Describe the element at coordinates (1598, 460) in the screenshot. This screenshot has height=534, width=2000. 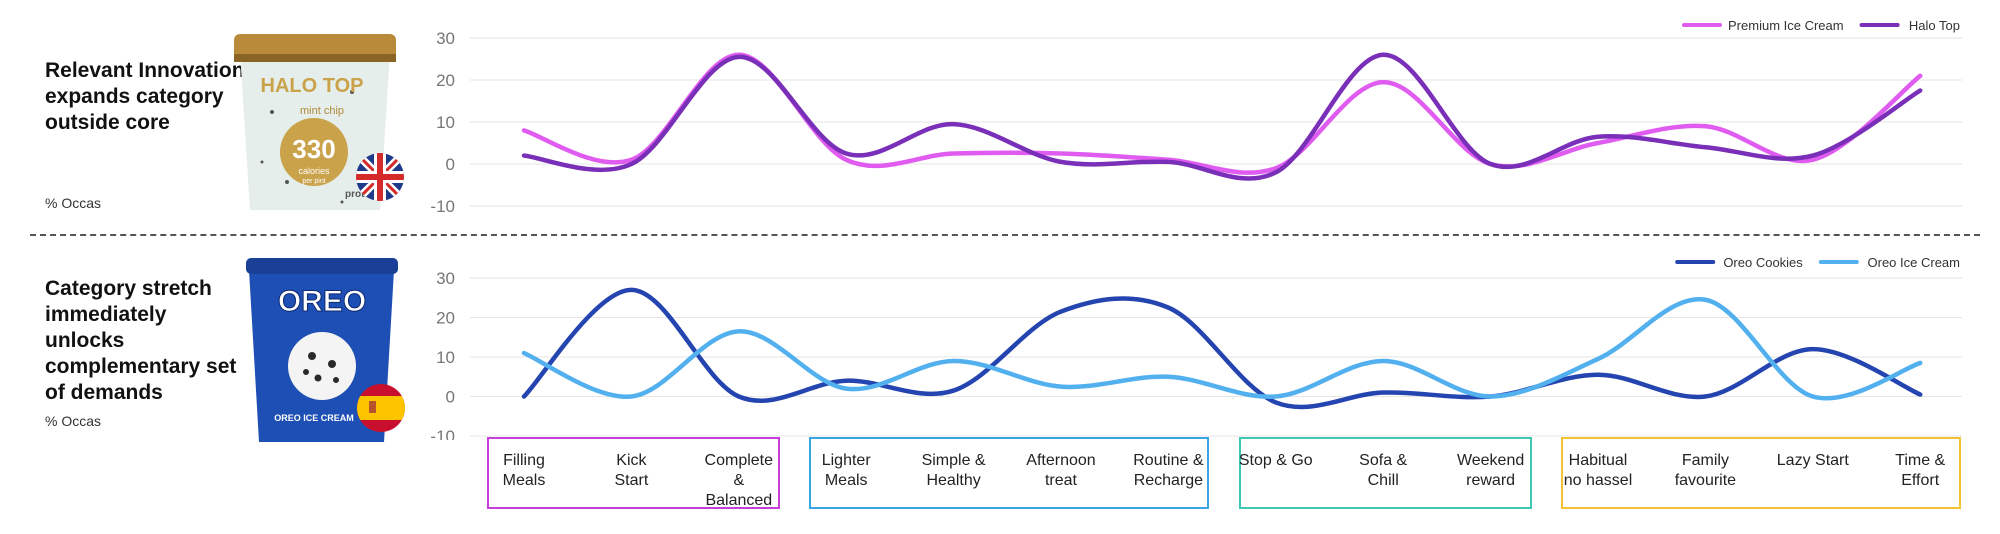
I see `category-label-line: Habitual` at that location.